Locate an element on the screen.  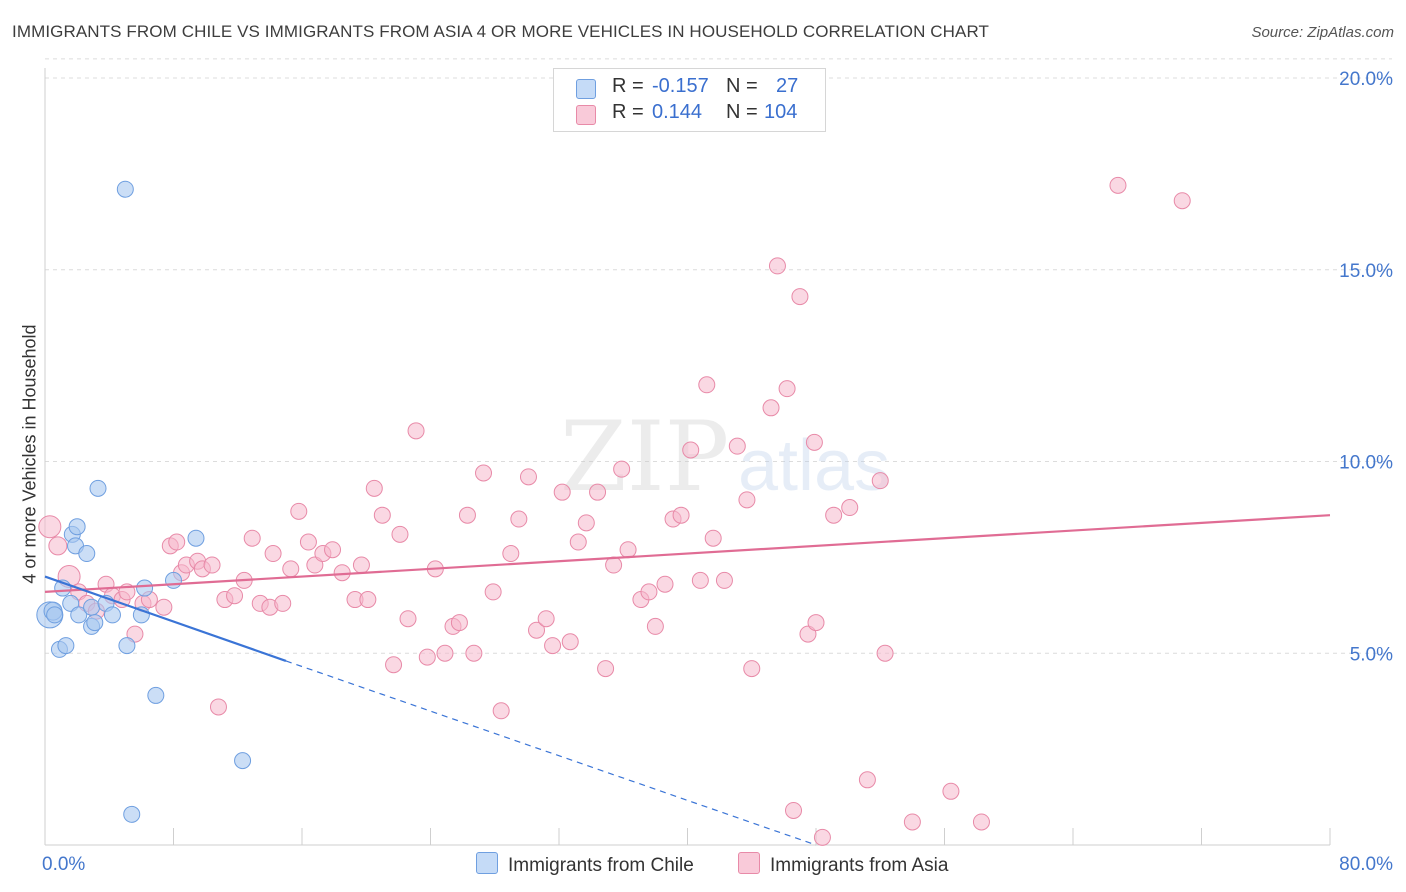
trend-line-asia is located at coordinates (687, 553).